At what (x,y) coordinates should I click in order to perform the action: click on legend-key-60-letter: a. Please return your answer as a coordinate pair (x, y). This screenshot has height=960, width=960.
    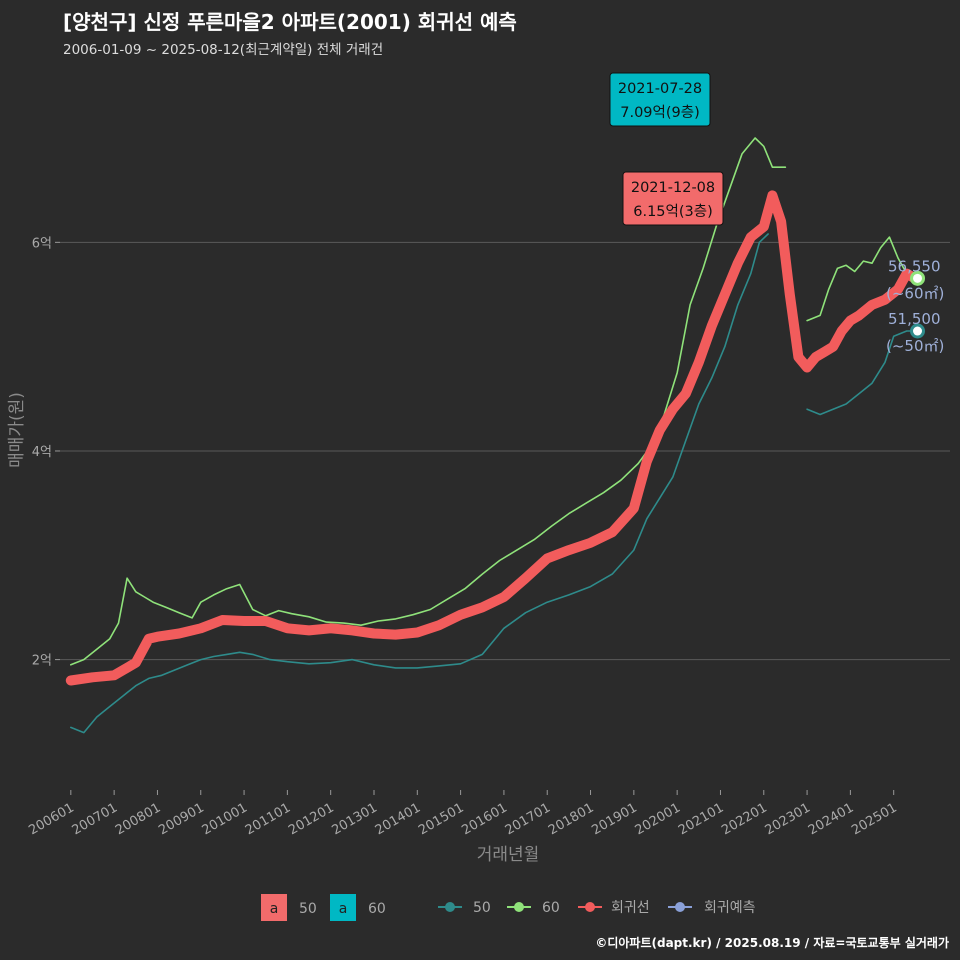
    Looking at the image, I should click on (343, 909).